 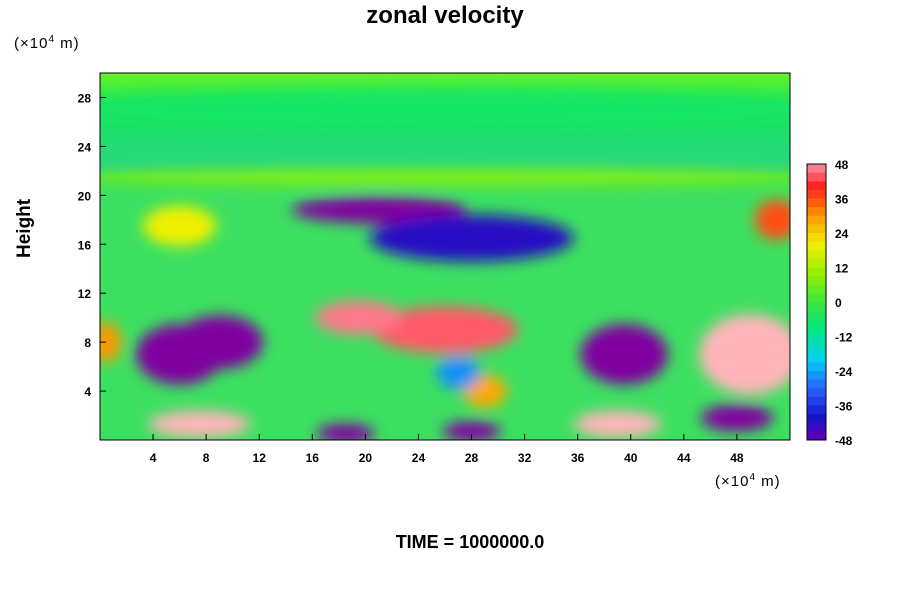 I want to click on y-unit-label: (×104 m), so click(x=47, y=43).